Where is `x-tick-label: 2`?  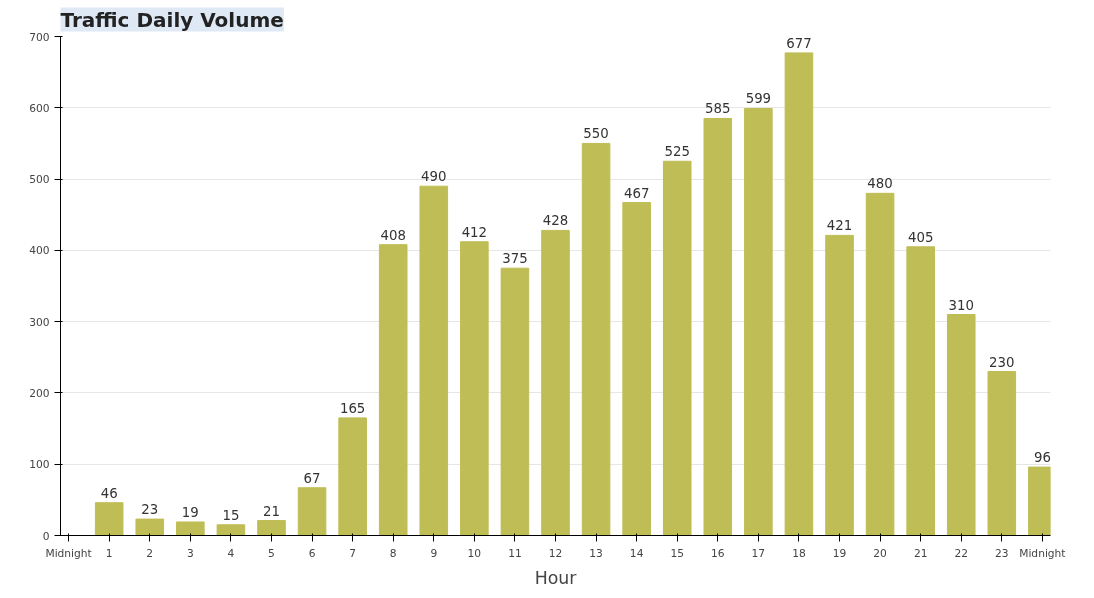
x-tick-label: 2 is located at coordinates (150, 553).